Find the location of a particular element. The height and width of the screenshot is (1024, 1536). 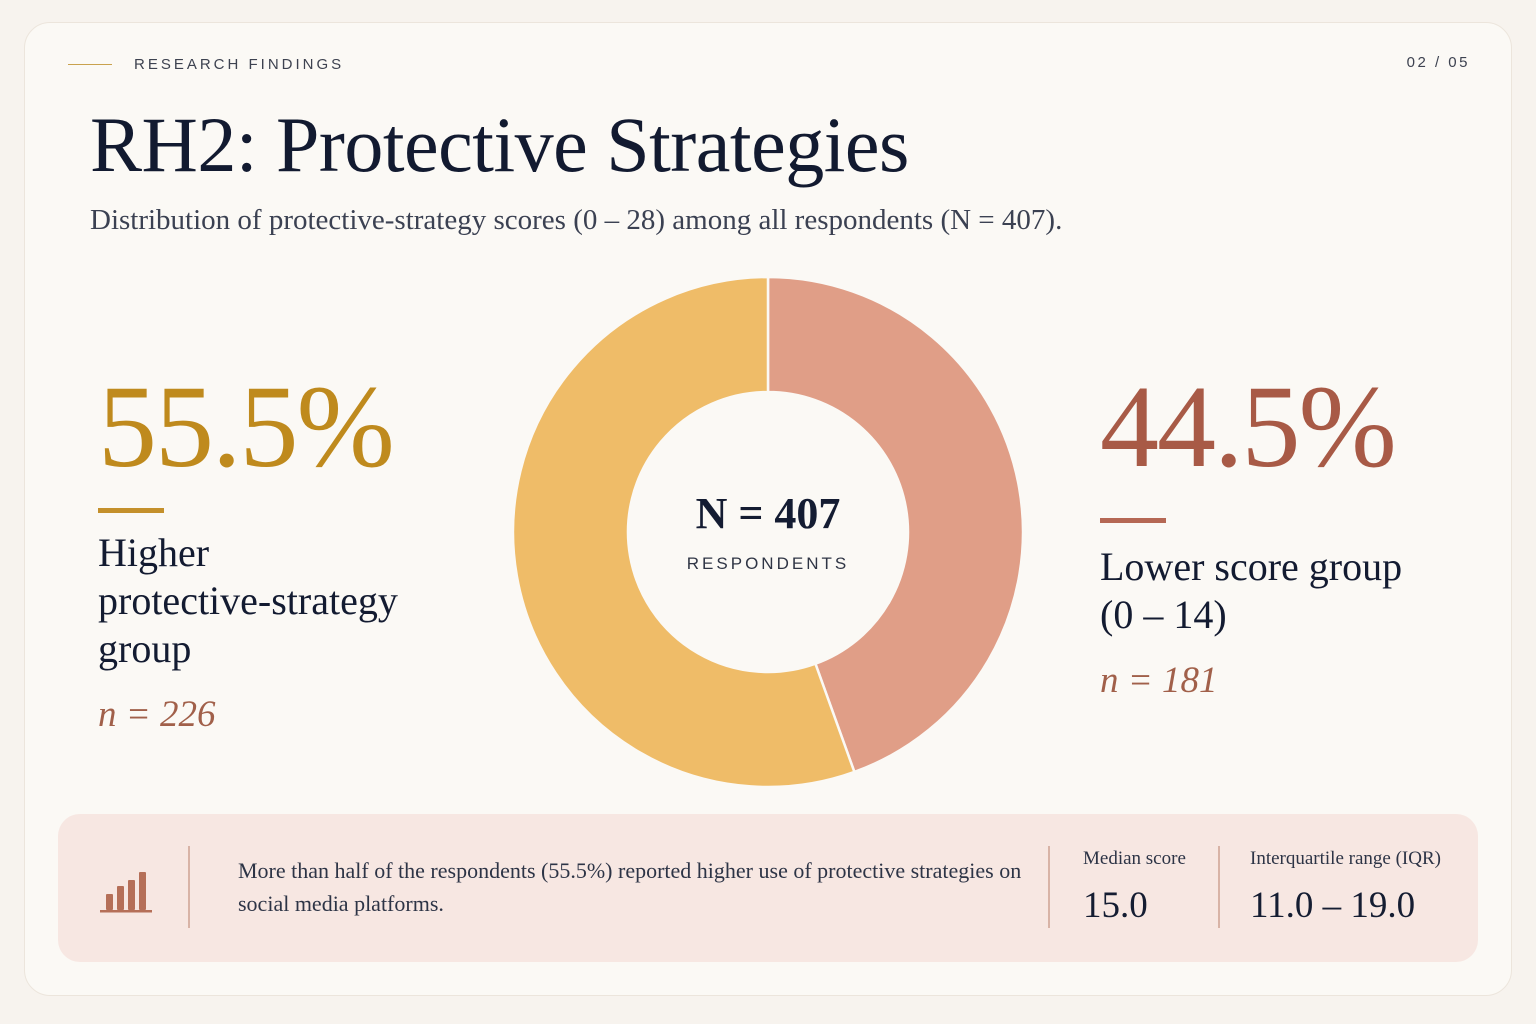

lower-group-label-line: (0 – 14) is located at coordinates (1163, 614).